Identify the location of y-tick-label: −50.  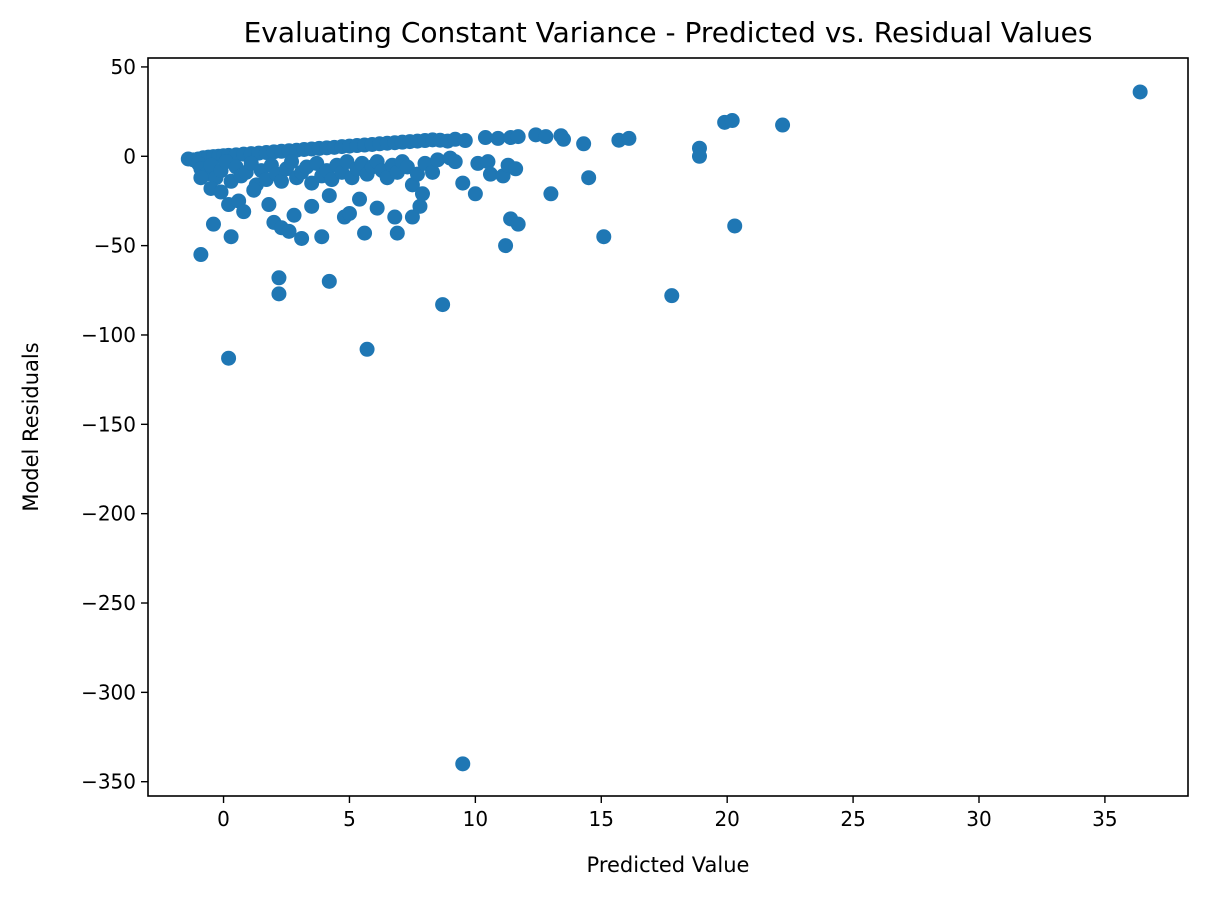
(115, 246).